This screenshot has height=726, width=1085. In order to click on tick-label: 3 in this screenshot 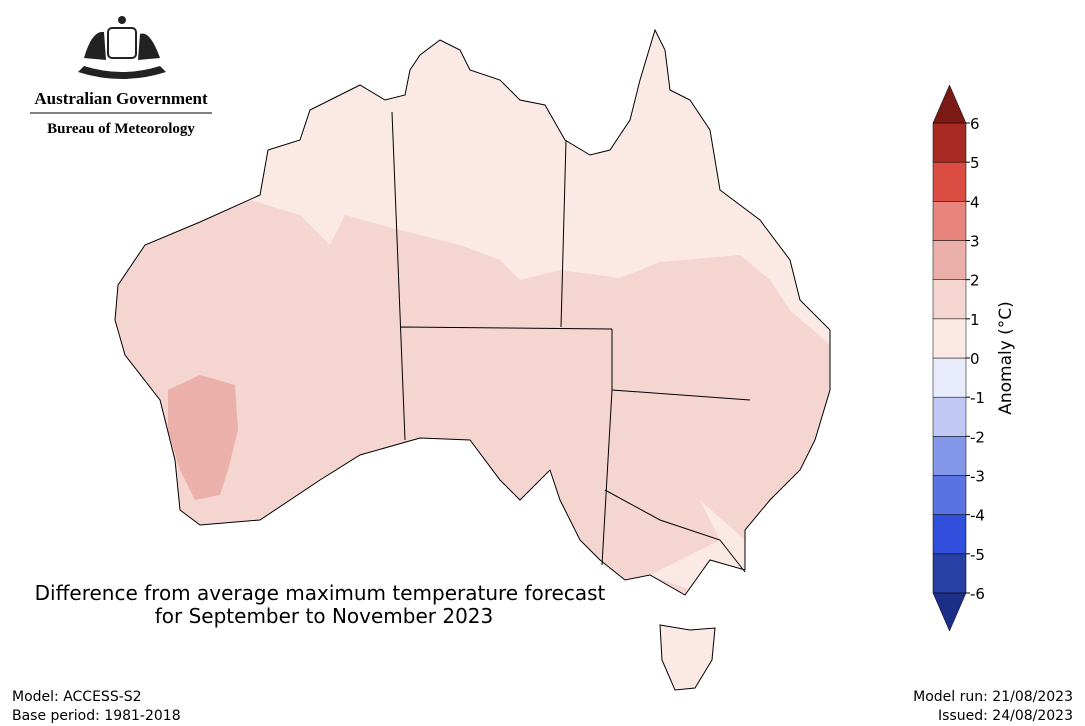, I will do `click(975, 242)`.